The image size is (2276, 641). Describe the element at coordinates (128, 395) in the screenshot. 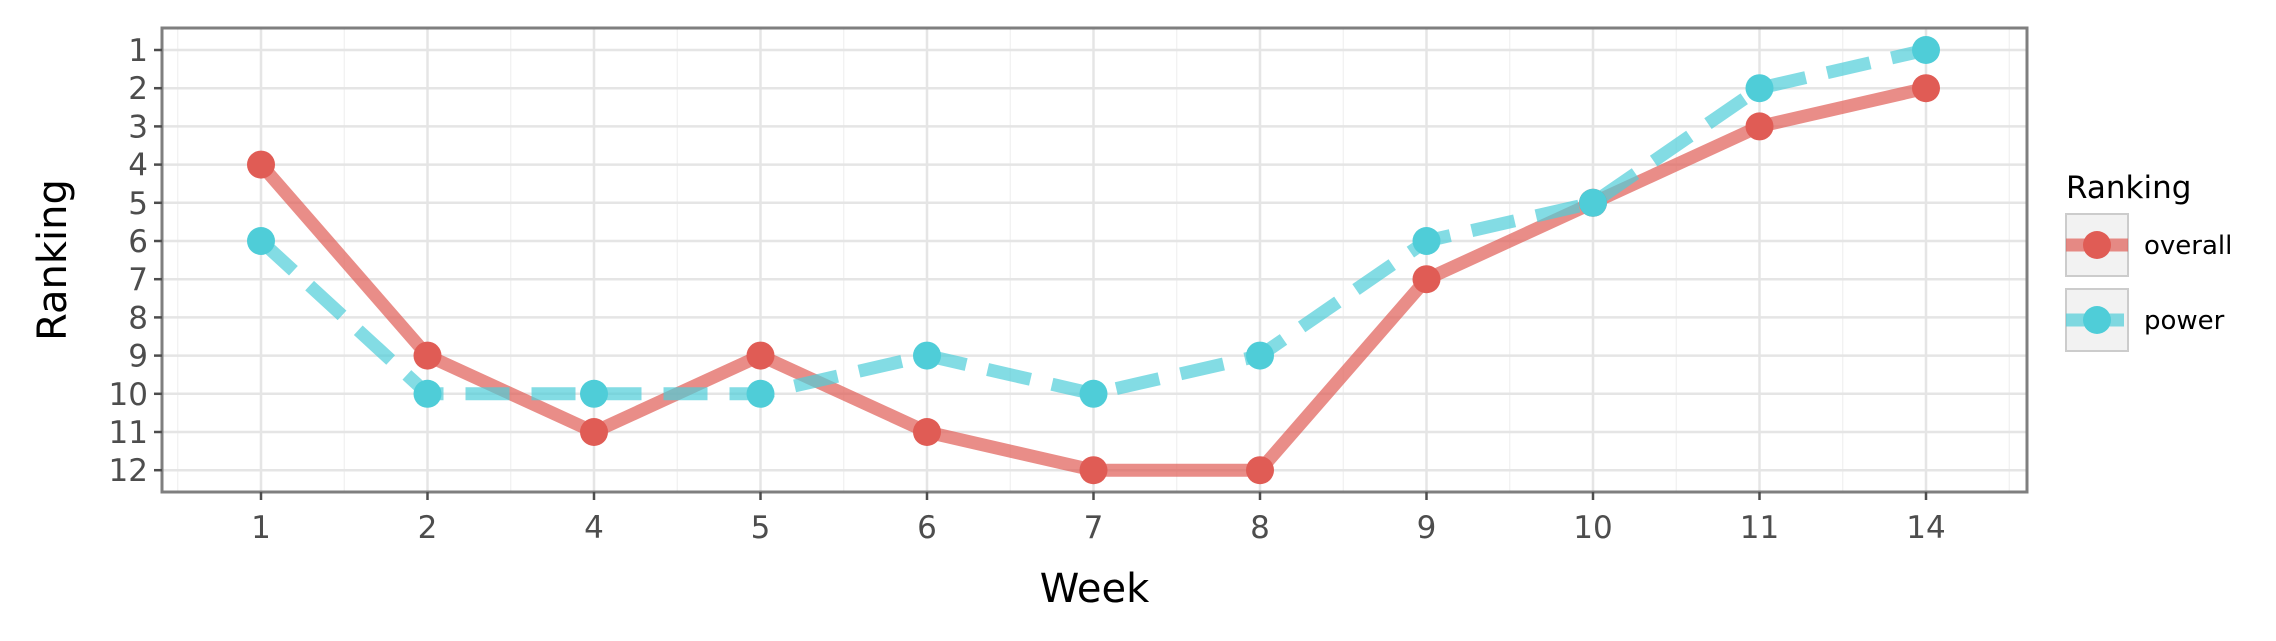

I see `y-tick-label: 10` at that location.